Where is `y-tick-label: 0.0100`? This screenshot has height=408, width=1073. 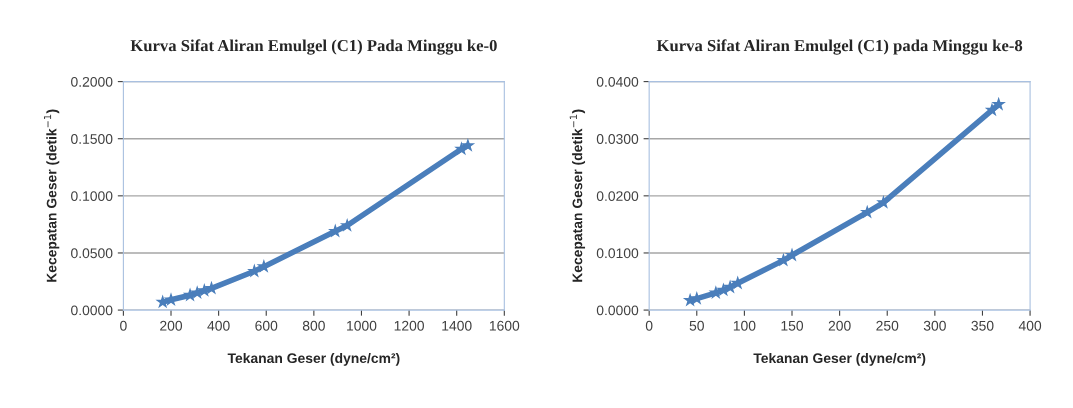 y-tick-label: 0.0100 is located at coordinates (617, 253).